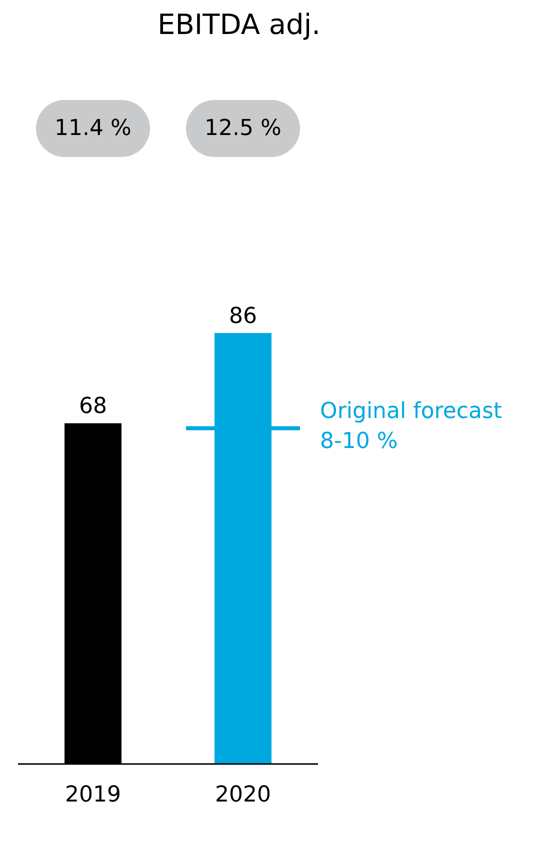 Image resolution: width=537 pixels, height=856 pixels. Describe the element at coordinates (93, 795) in the screenshot. I see `x-tick-label: 2019` at that location.